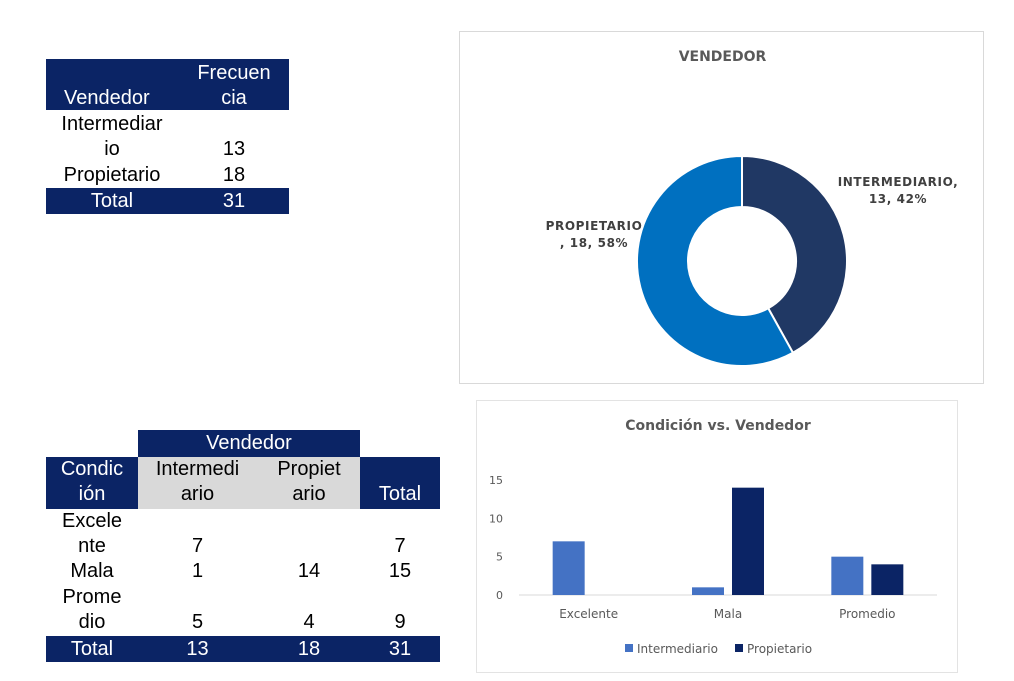 The width and height of the screenshot is (1014, 681). What do you see at coordinates (794, 254) in the screenshot?
I see `donut-slice-intermediario` at bounding box center [794, 254].